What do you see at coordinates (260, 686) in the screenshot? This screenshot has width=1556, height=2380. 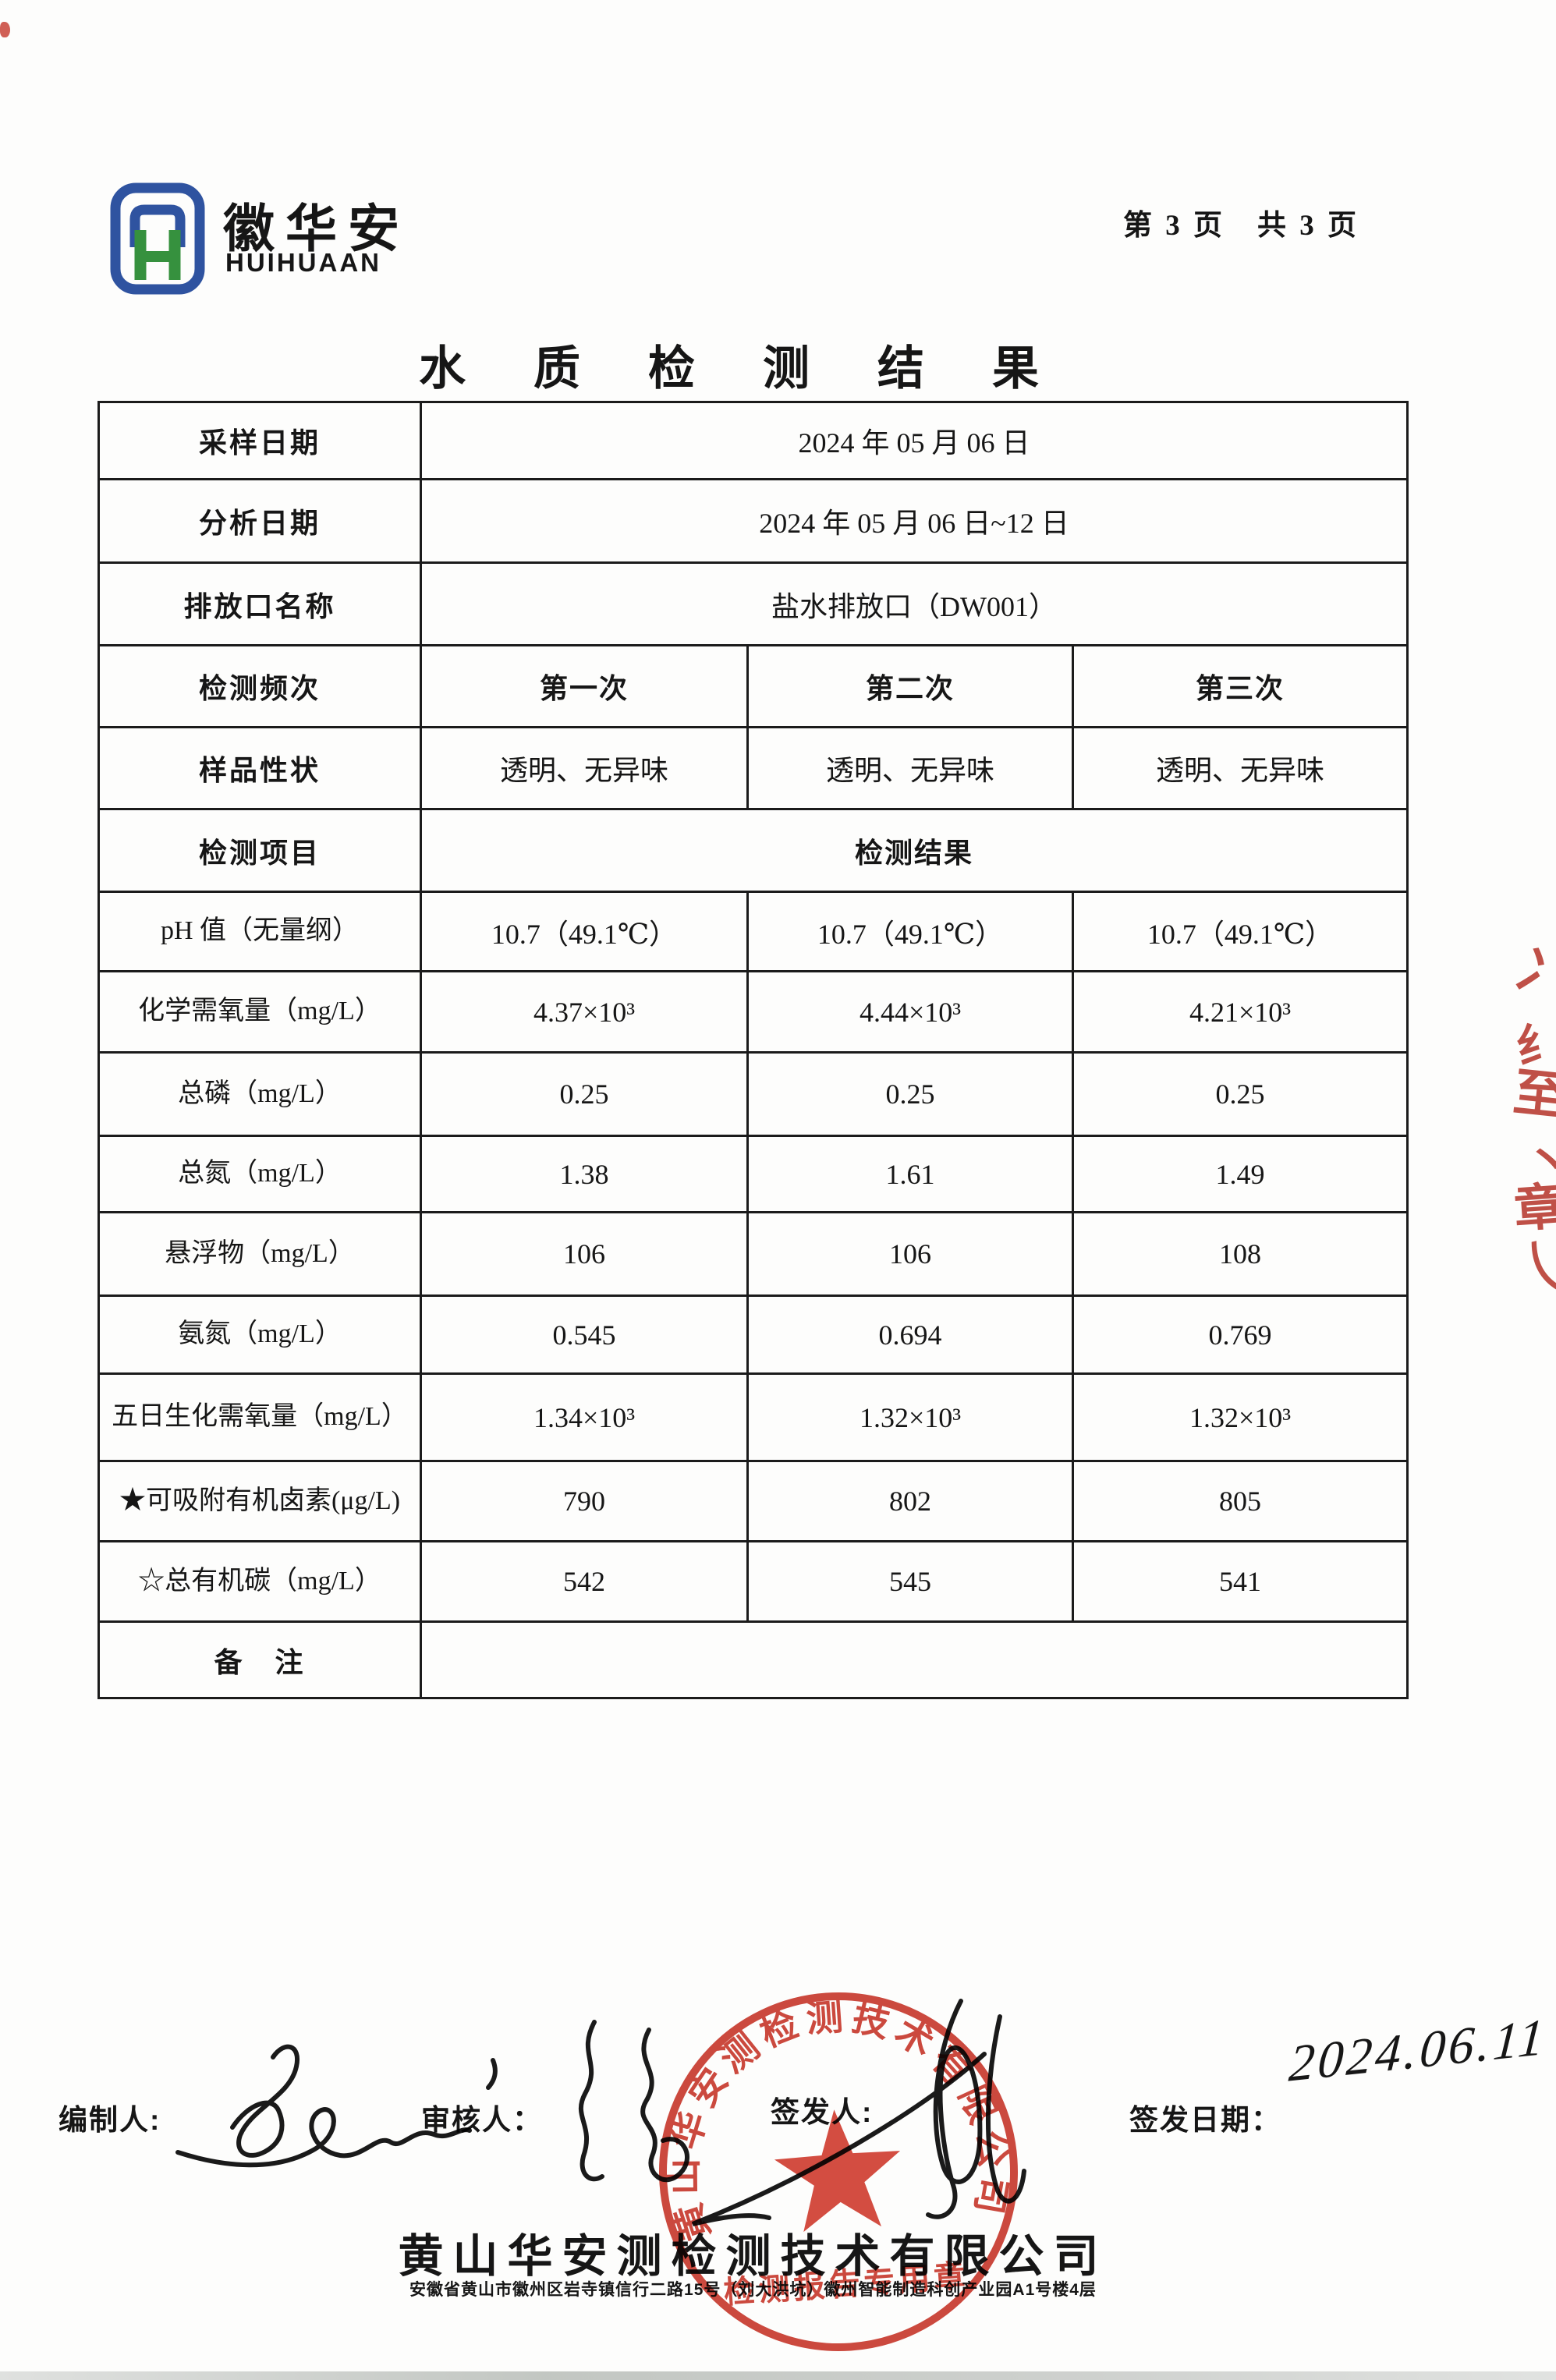 I see `row-label: 检测频次` at bounding box center [260, 686].